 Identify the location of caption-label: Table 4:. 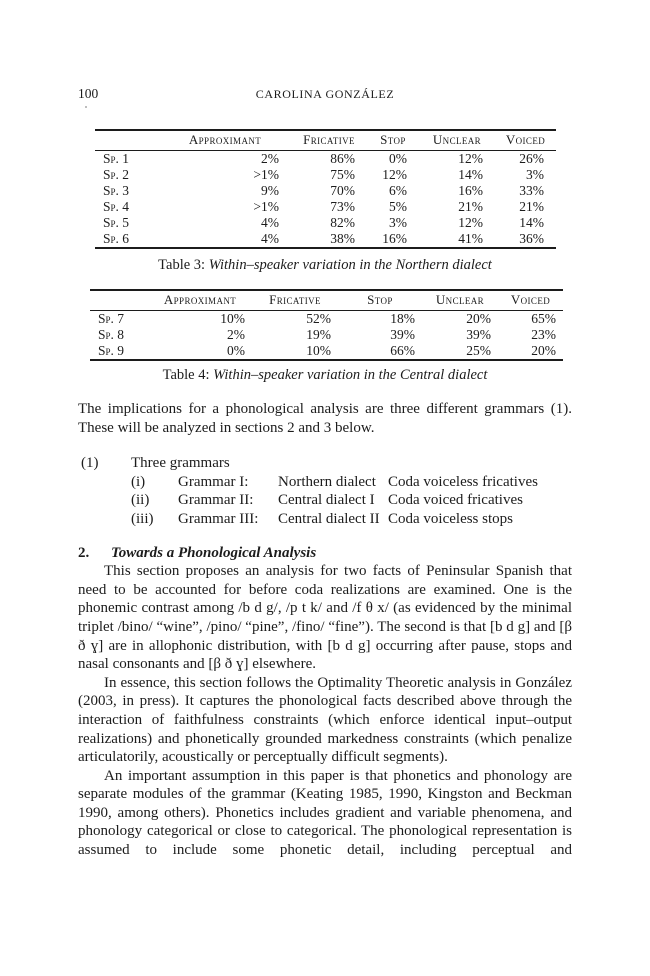
(188, 375).